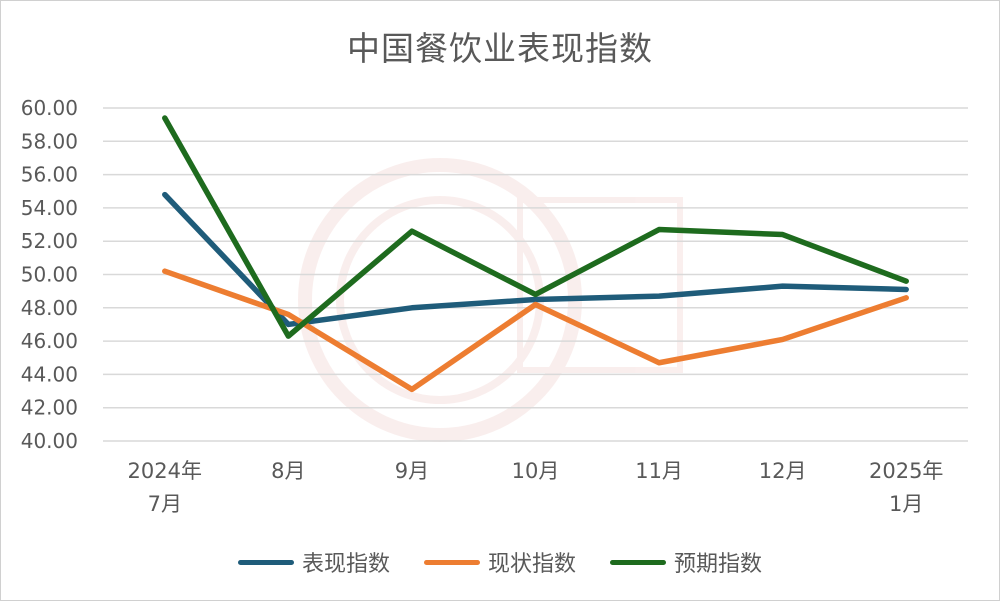  What do you see at coordinates (659, 471) in the screenshot?
I see `x-tick-label: 11月` at bounding box center [659, 471].